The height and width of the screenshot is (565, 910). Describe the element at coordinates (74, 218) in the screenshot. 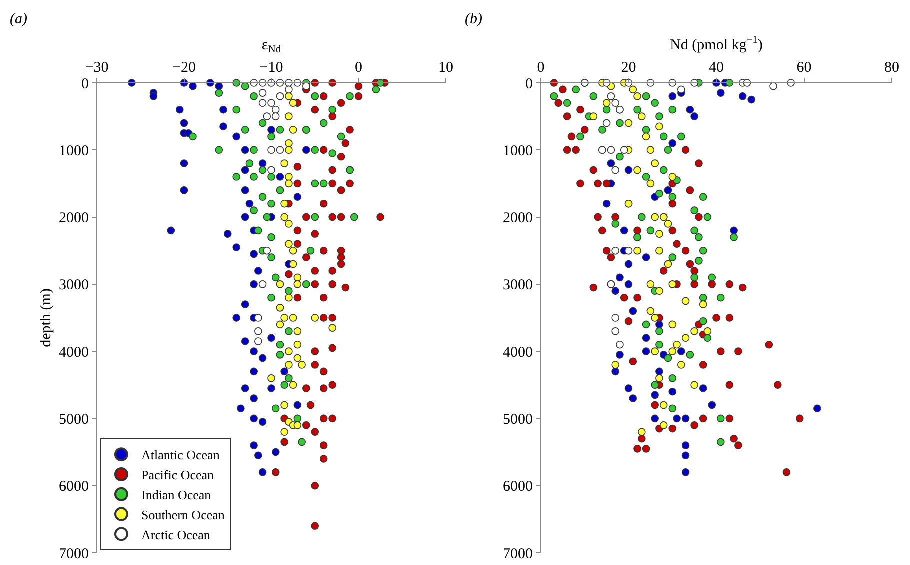

I see `y-tick-label: 2000` at that location.